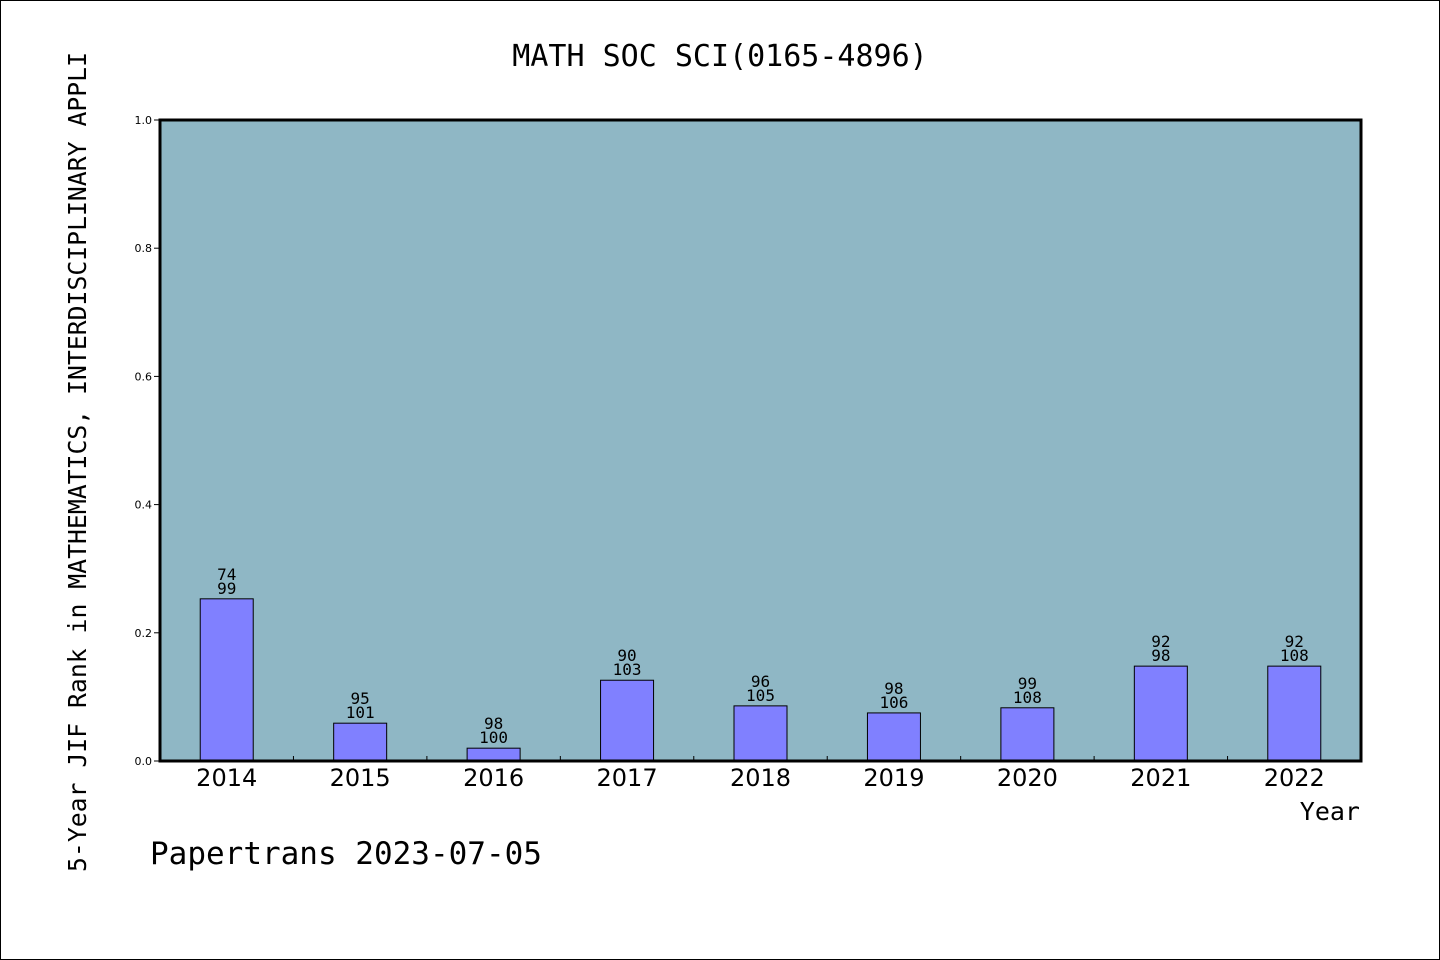  What do you see at coordinates (360, 712) in the screenshot?
I see `bar-total-label: 101` at bounding box center [360, 712].